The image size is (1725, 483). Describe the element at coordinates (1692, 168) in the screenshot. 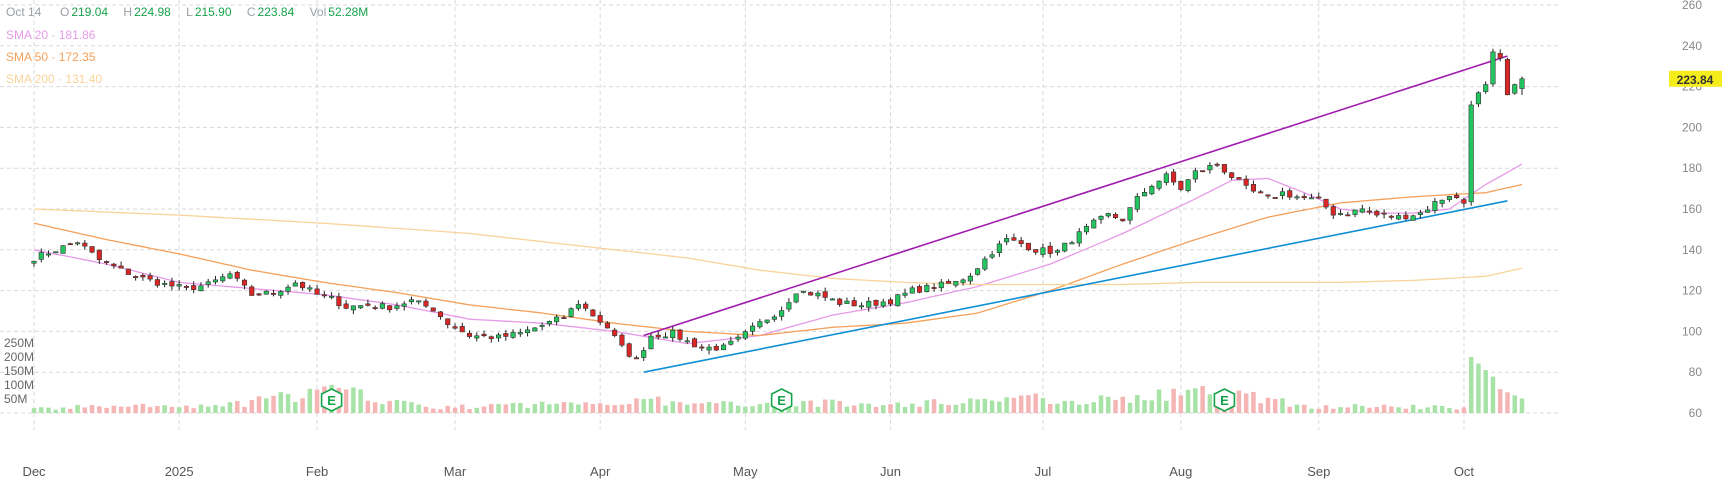

I see `price-tick-label: 180` at that location.